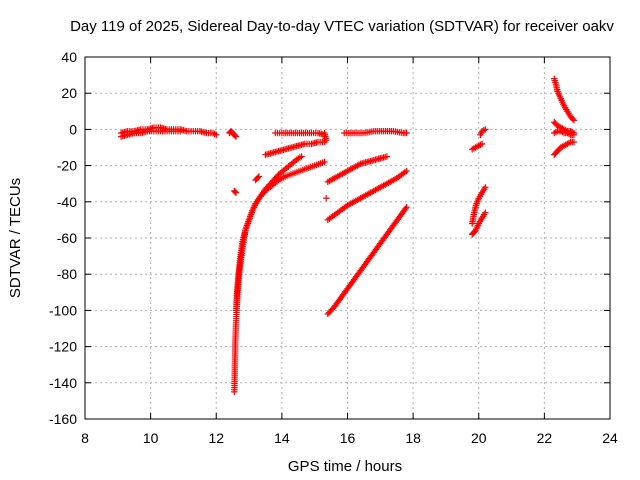  I want to click on x-tick-label: 14, so click(282, 438).